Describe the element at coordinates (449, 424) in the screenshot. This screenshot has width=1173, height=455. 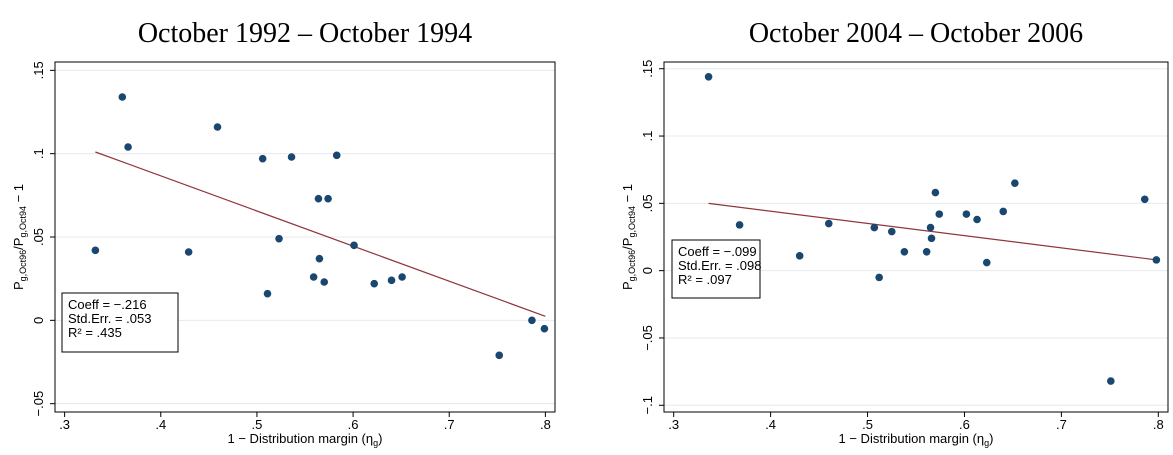
I see `x-tick-label: .7` at that location.